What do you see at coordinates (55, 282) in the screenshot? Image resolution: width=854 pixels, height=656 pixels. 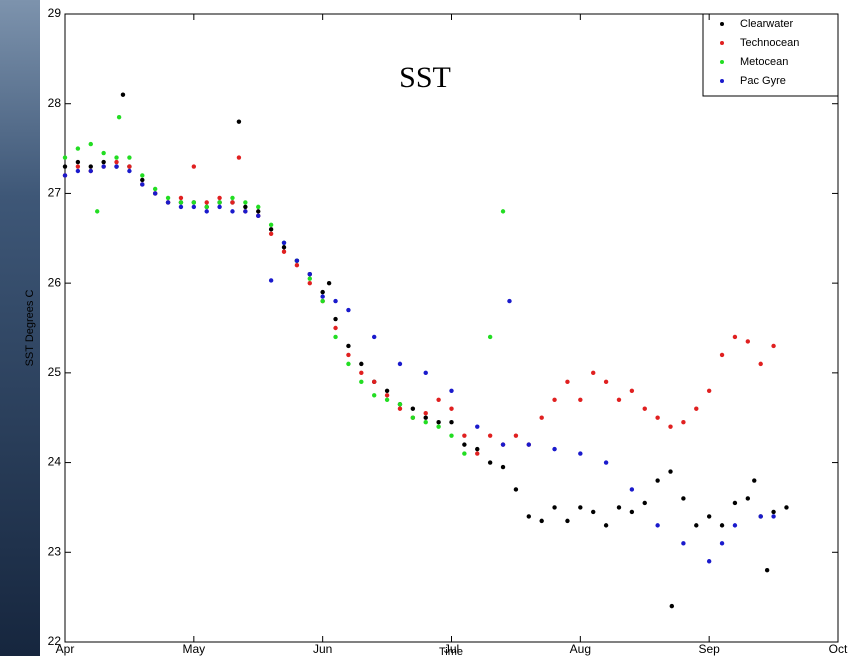 I see `y-tick-label: 26` at bounding box center [55, 282].